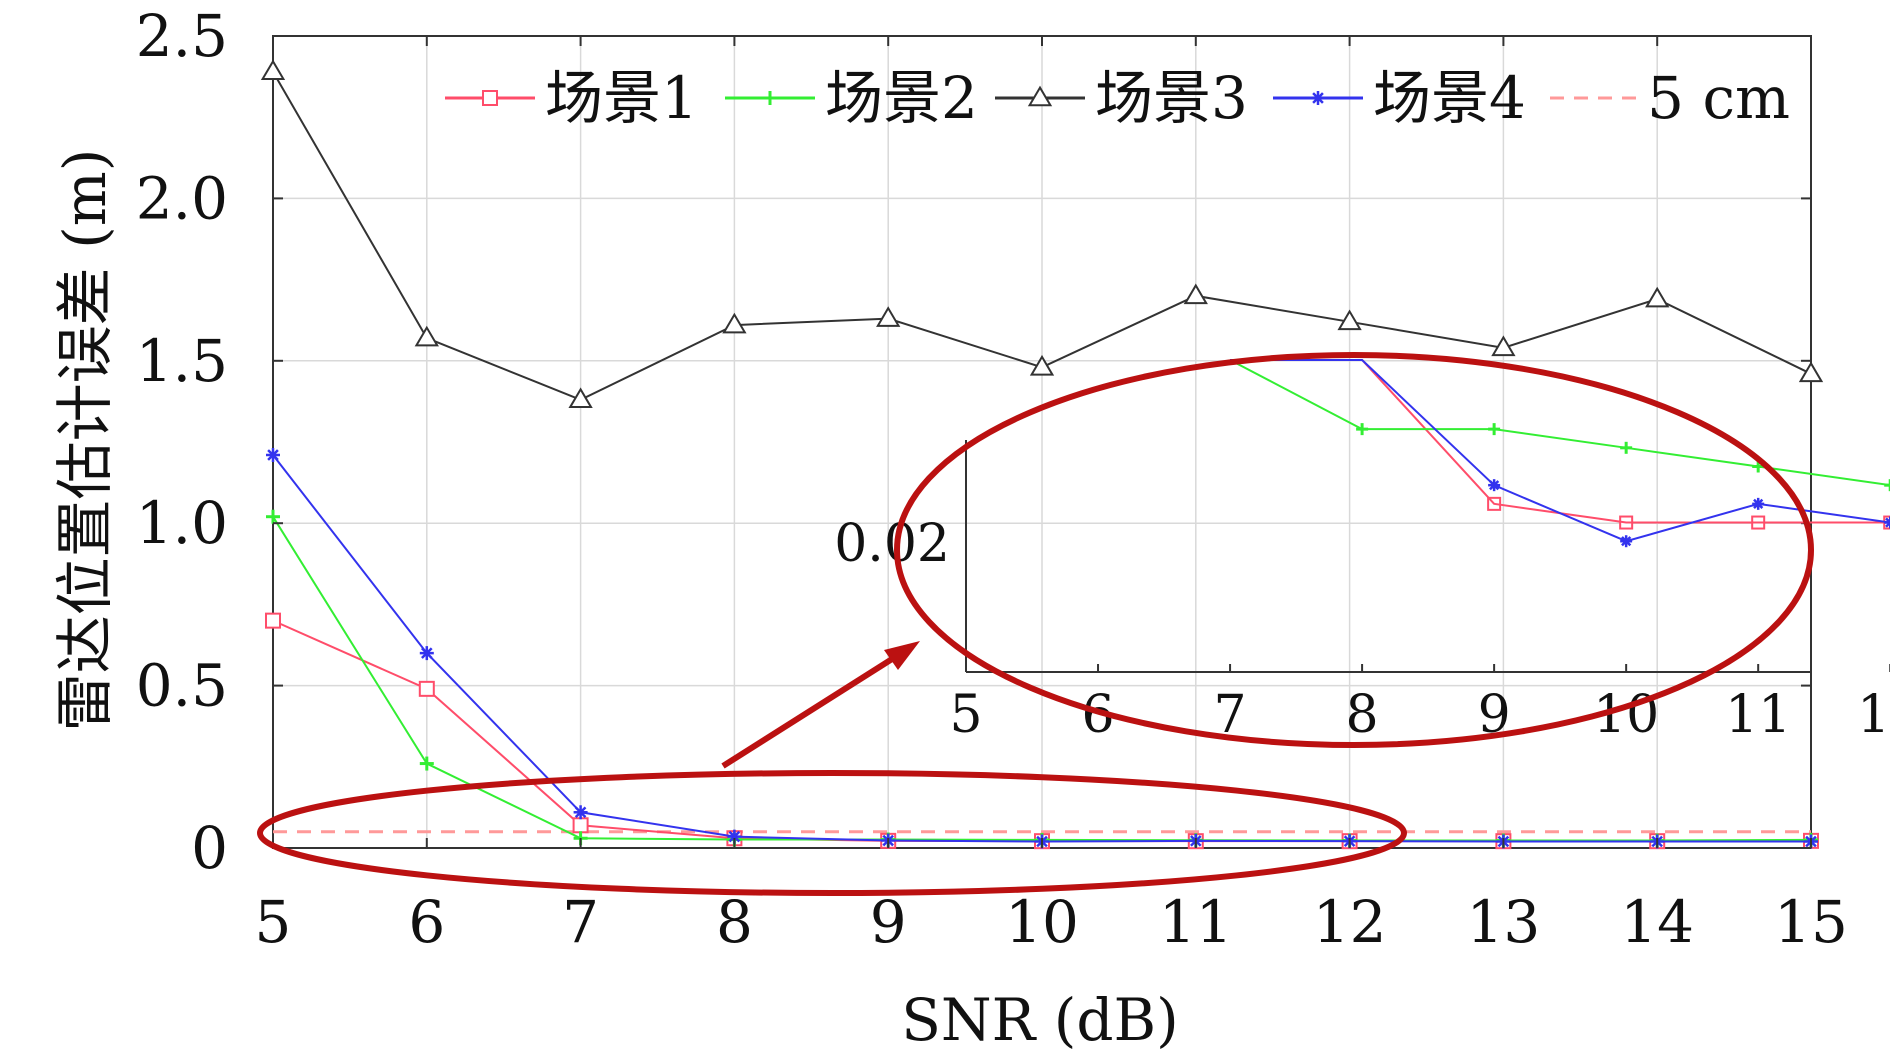 This screenshot has width=1890, height=1057. Describe the element at coordinates (1040, 1020) in the screenshot. I see `x-axis-title: SNR (dB)` at that location.